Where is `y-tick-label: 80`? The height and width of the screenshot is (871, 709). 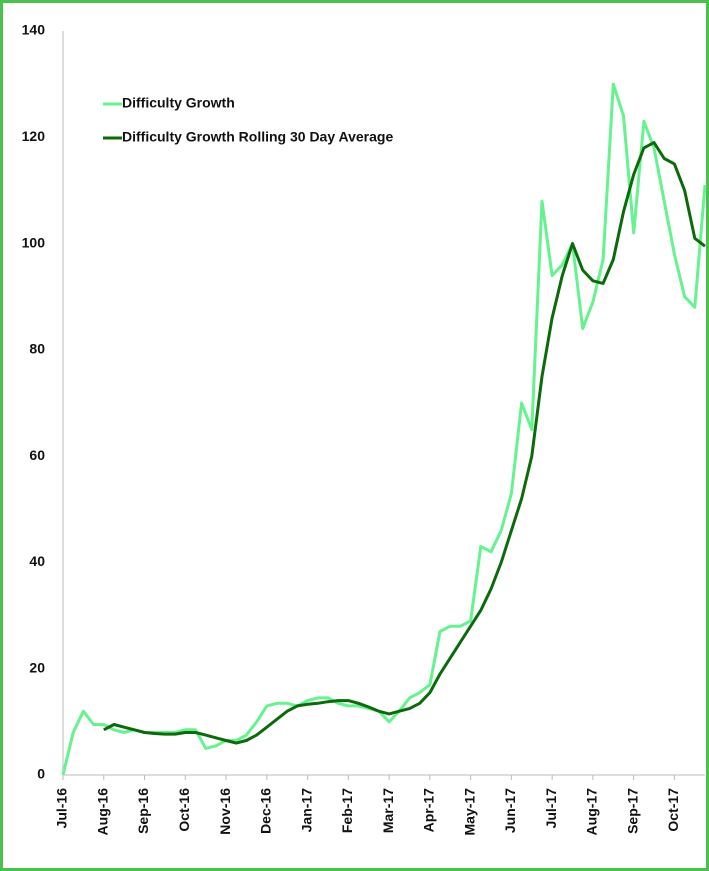 y-tick-label: 80 is located at coordinates (37, 349).